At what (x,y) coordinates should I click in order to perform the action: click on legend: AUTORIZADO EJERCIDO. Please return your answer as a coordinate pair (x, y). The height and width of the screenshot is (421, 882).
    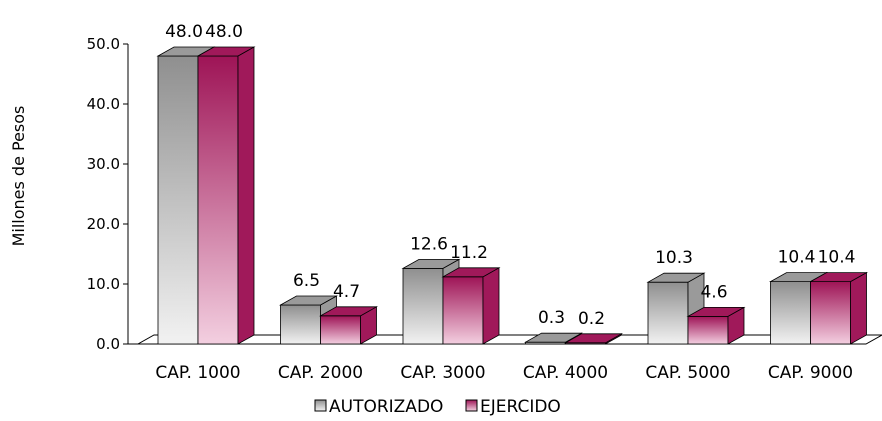
    Looking at the image, I should click on (437, 407).